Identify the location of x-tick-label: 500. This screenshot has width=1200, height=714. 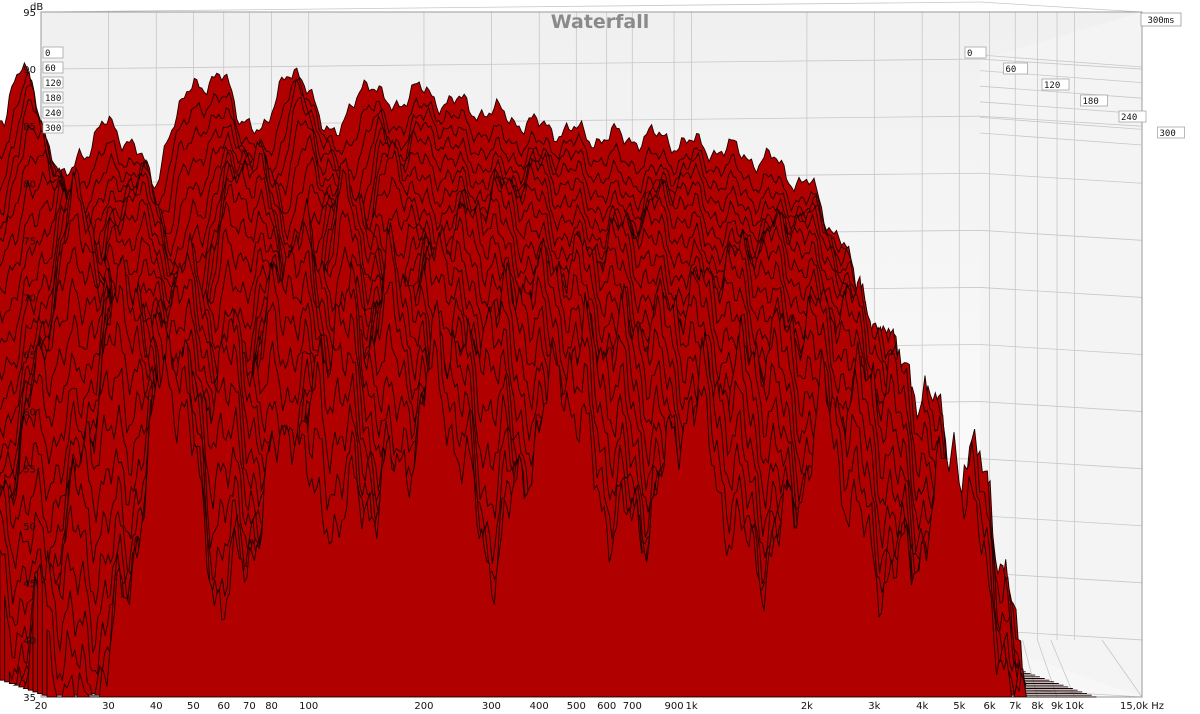
(576, 706).